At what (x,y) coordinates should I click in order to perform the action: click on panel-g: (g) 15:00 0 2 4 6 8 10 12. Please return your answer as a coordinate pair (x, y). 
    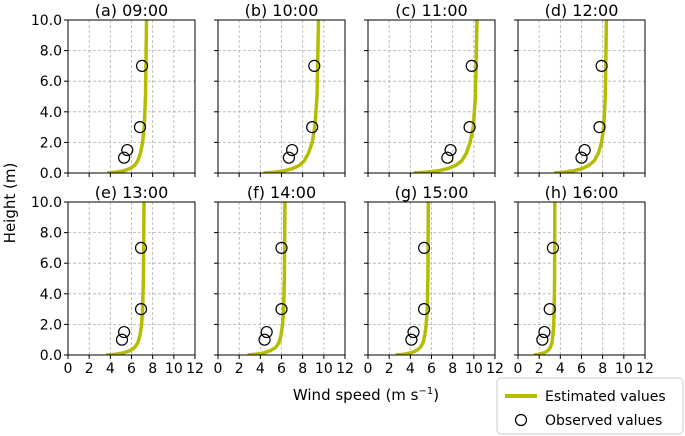
    Looking at the image, I should click on (434, 280).